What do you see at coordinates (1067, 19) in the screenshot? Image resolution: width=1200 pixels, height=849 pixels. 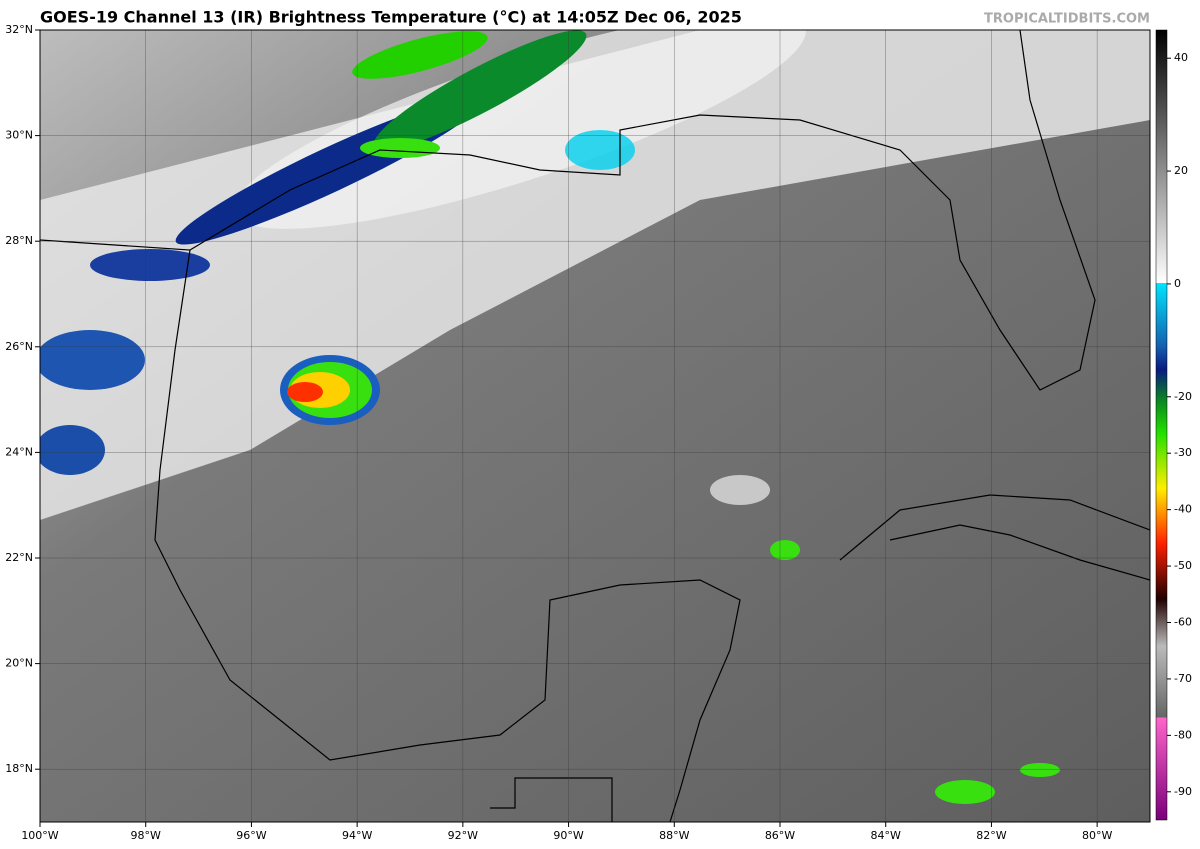 I see `credit: TROPICALTIDBITS.COM` at bounding box center [1067, 19].